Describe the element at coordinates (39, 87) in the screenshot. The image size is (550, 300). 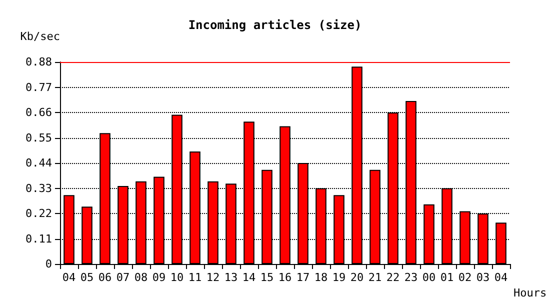
I see `y-tick-label: 0.77` at that location.